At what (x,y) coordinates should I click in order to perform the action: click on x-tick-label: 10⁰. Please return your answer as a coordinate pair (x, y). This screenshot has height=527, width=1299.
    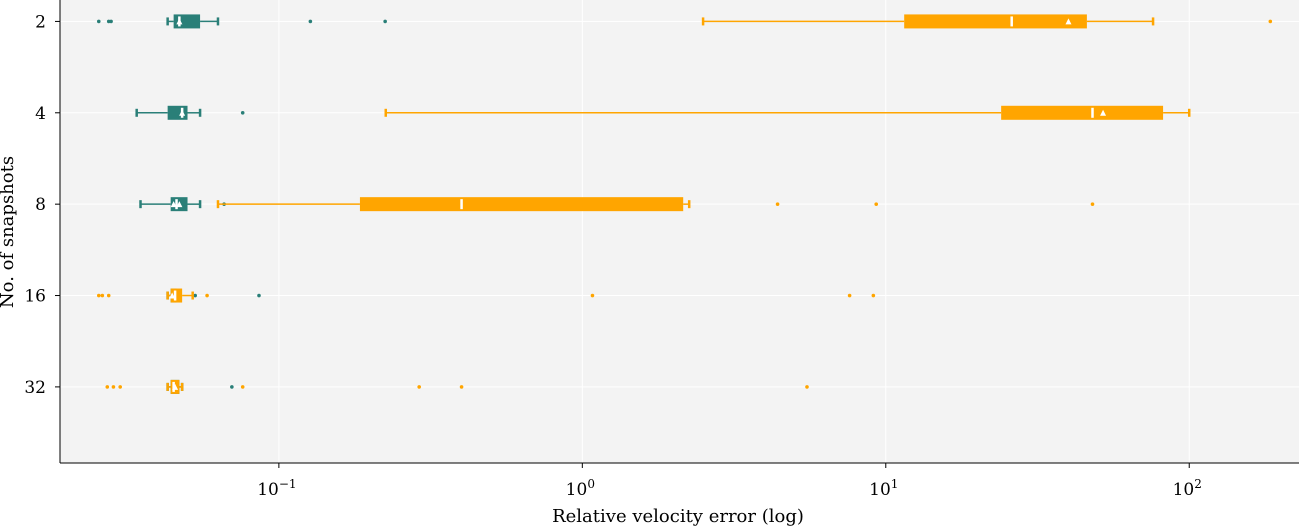
    Looking at the image, I should click on (580, 488).